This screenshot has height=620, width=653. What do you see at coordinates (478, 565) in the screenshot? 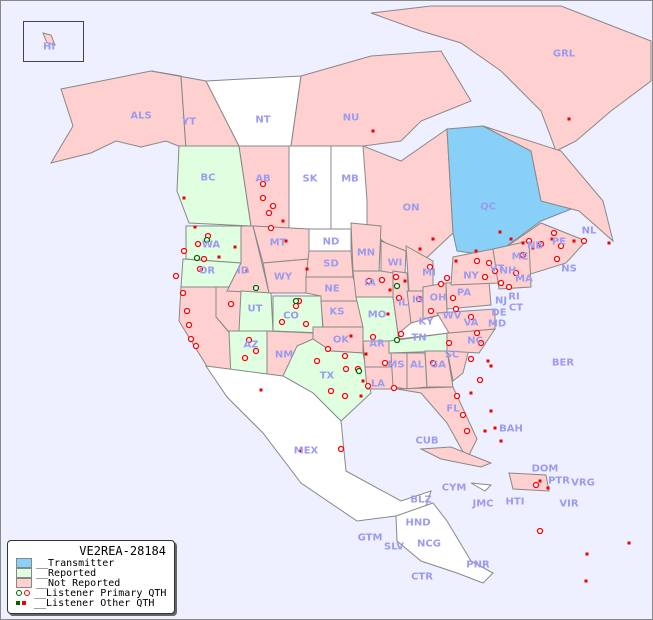
I see `region-label-pnr: PNR` at bounding box center [478, 565].